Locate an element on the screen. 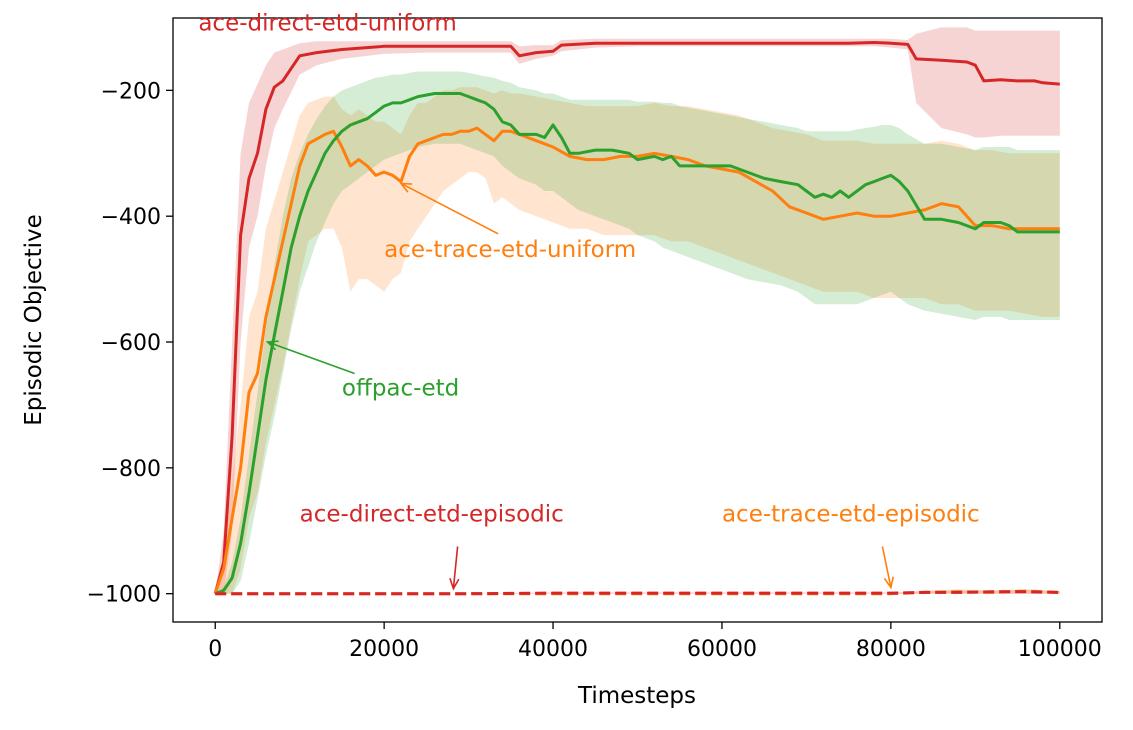 This screenshot has height=730, width=1133. y-tick-label: −200 is located at coordinates (131, 91).